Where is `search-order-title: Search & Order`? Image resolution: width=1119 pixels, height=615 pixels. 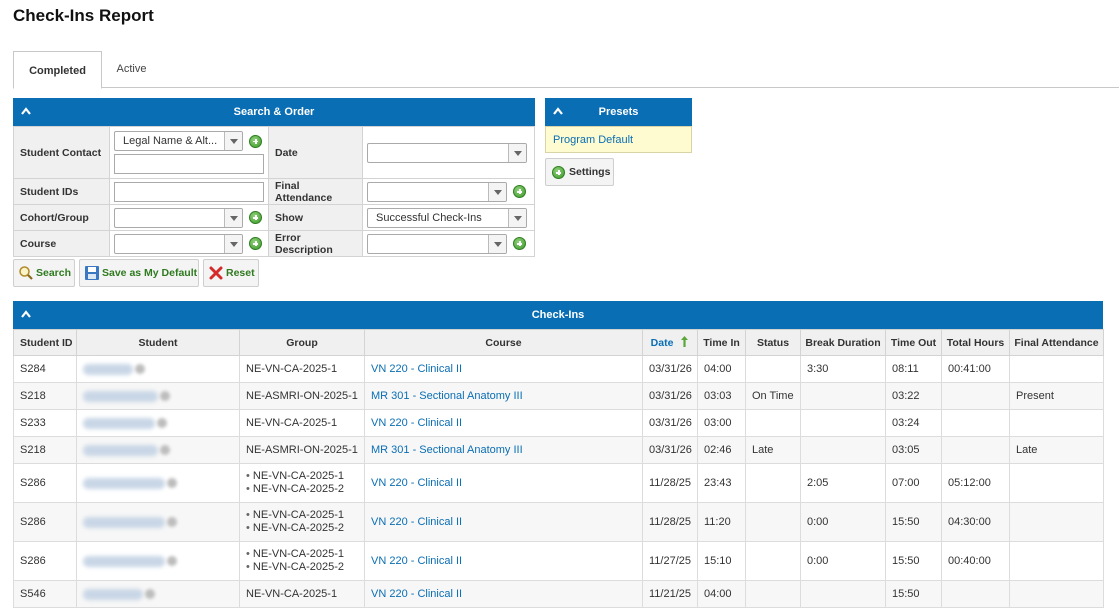 search-order-title: Search & Order is located at coordinates (274, 112).